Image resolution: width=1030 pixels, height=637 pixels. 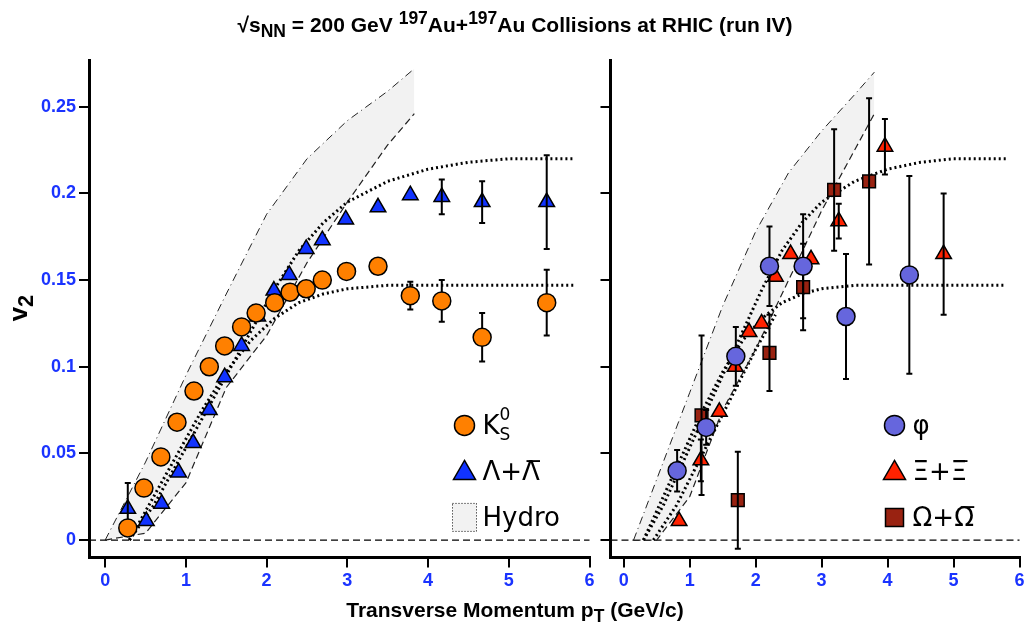 What do you see at coordinates (515, 613) in the screenshot?
I see `x-axis-title: Transverse Momentum p$_{T}$ (GeV/c)` at bounding box center [515, 613].